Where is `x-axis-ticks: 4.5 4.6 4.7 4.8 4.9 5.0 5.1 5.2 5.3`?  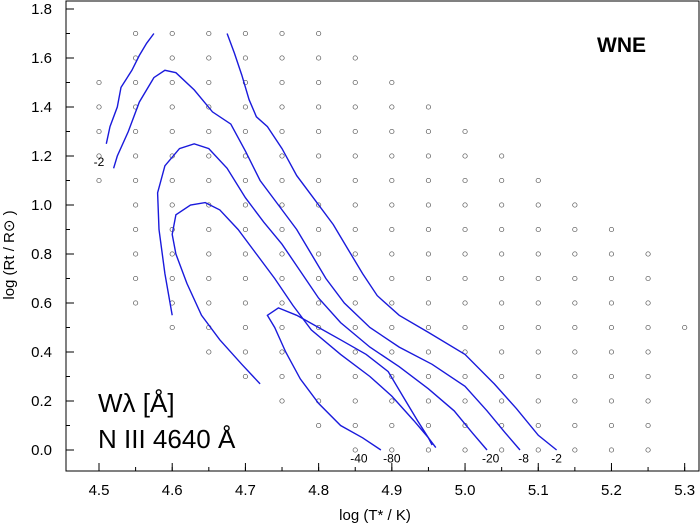 x-axis-ticks: 4.5 4.6 4.7 4.8 4.9 5.0 5.1 5.2 5.3 is located at coordinates (392, 481).